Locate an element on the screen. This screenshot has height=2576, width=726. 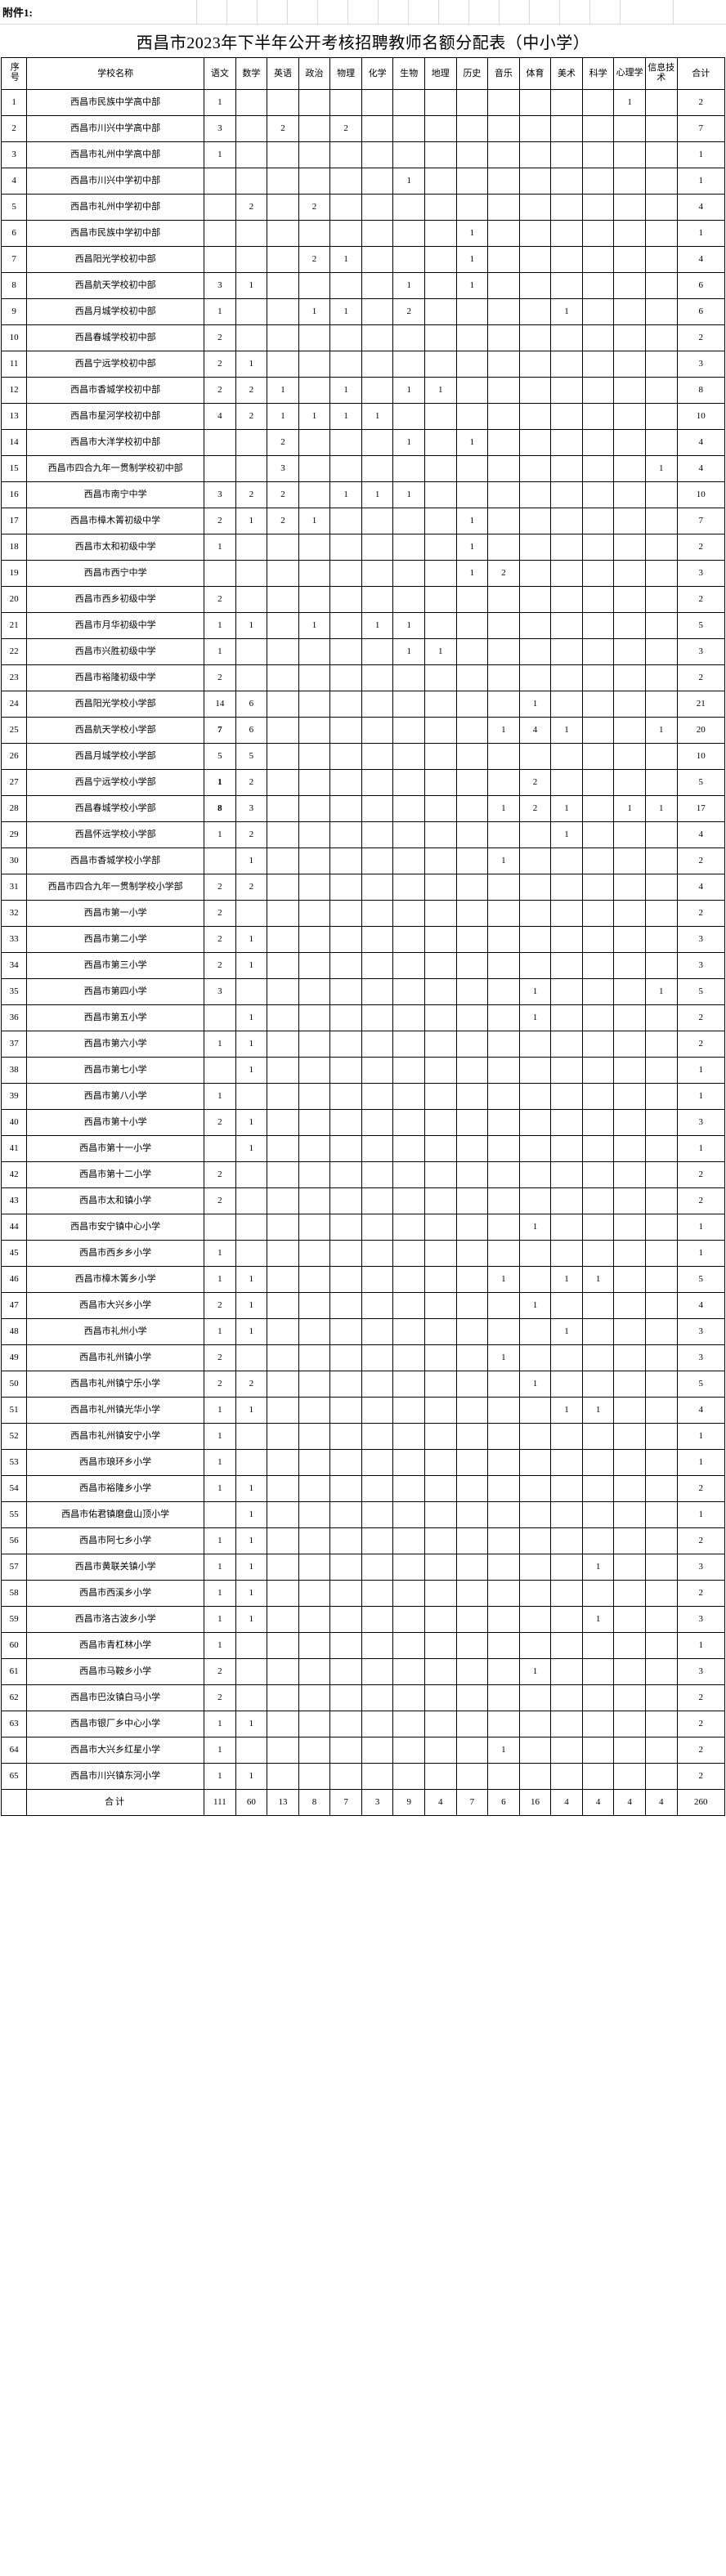
totals-subject-value: 4 is located at coordinates (661, 1802).